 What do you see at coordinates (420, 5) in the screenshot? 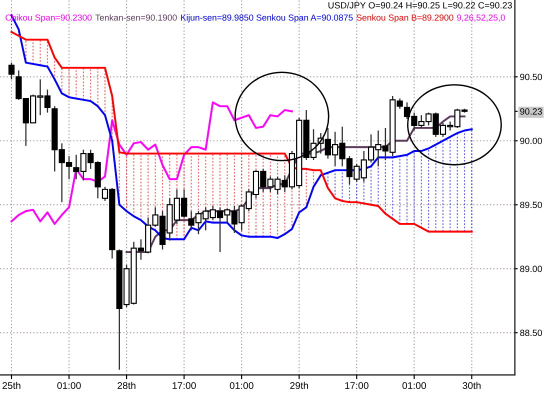
I see `chart-title: USD/JPY O=90.24 H=90.25 L=90.22 C=90.23` at bounding box center [420, 5].